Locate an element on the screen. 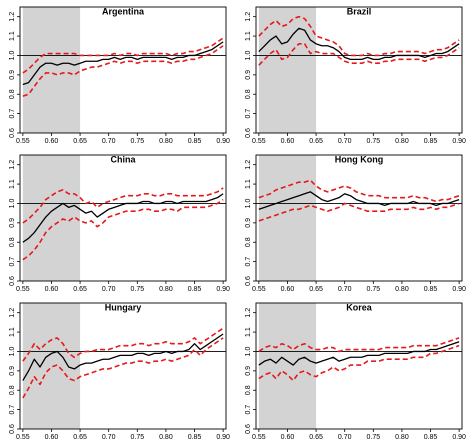 The width and height of the screenshot is (474, 440). panel-title: Brazil is located at coordinates (359, 12).